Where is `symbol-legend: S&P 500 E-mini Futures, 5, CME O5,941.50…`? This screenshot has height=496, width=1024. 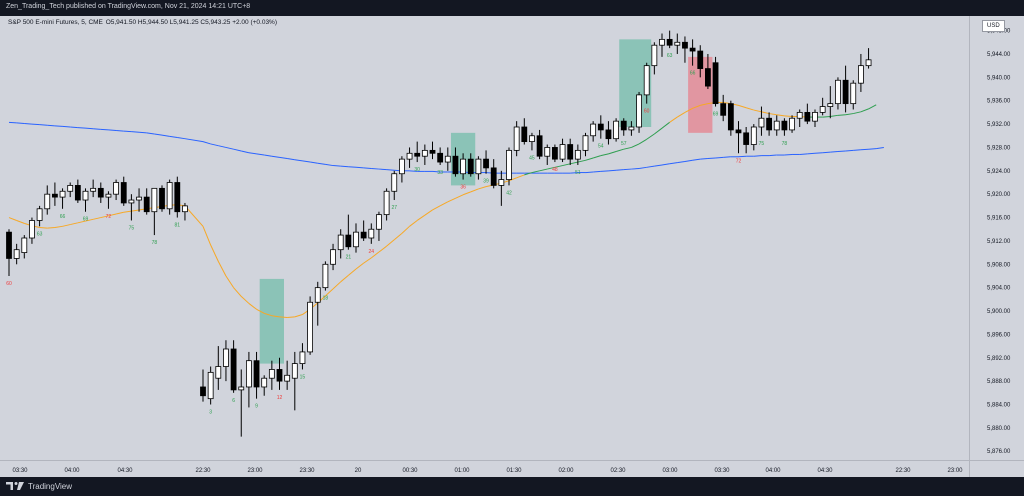
symbol-legend: S&P 500 E-mini Futures, 5, CME O5,941.50… is located at coordinates (143, 22).